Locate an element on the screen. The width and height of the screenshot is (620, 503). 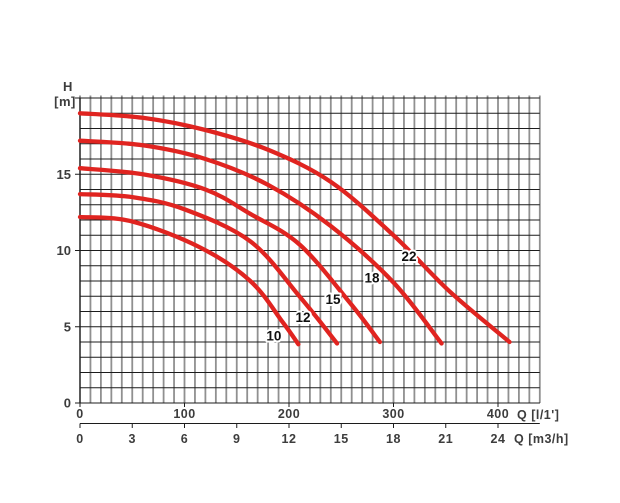
x-secondary-tick-label: 21 is located at coordinates (445, 439).